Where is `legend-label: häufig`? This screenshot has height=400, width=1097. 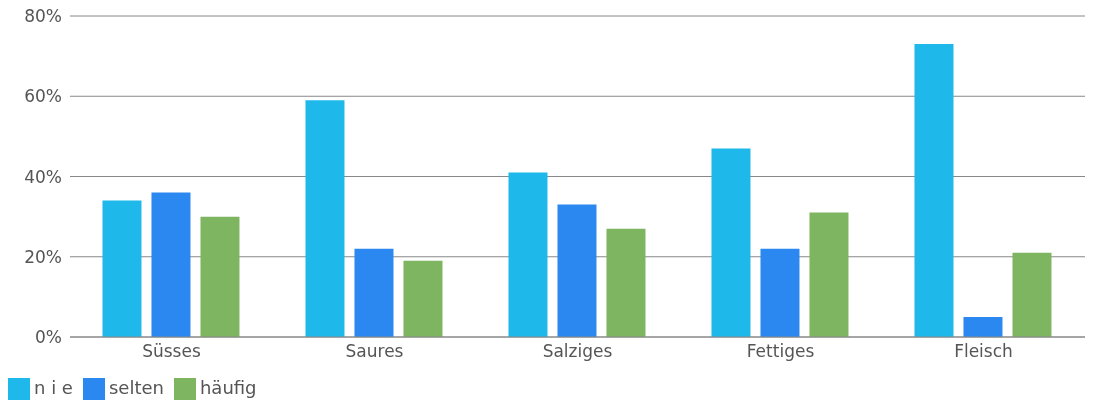 legend-label: häufig is located at coordinates (228, 387).